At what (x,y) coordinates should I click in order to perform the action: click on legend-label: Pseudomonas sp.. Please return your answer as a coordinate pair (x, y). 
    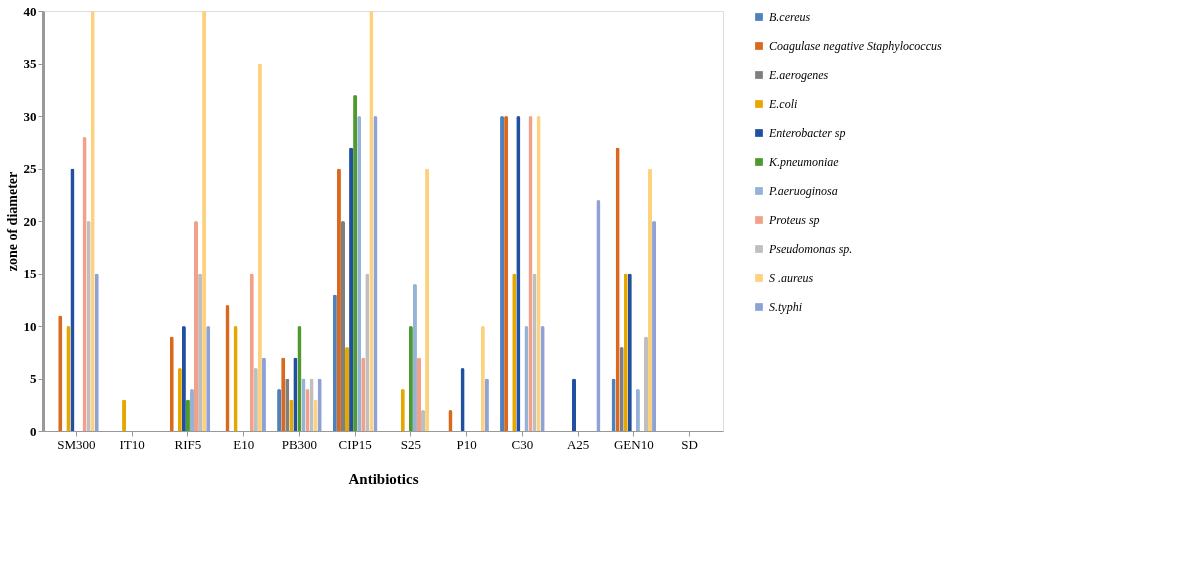
    Looking at the image, I should click on (810, 249).